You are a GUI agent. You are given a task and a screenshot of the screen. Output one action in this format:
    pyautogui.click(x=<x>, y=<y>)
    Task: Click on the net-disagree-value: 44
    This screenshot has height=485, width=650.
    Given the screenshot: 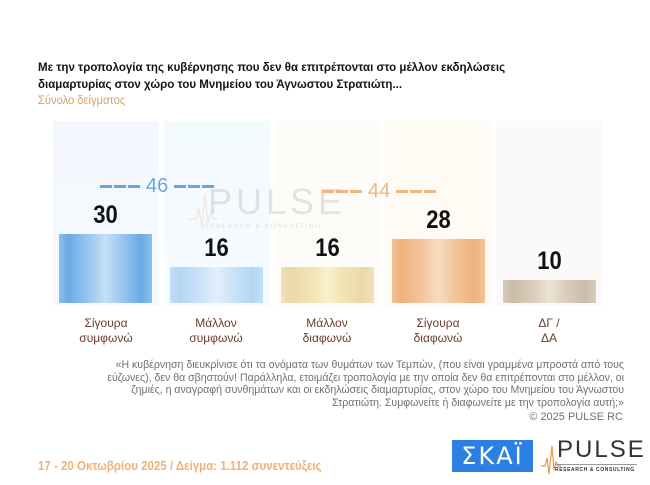 What is the action you would take?
    pyautogui.click(x=379, y=190)
    